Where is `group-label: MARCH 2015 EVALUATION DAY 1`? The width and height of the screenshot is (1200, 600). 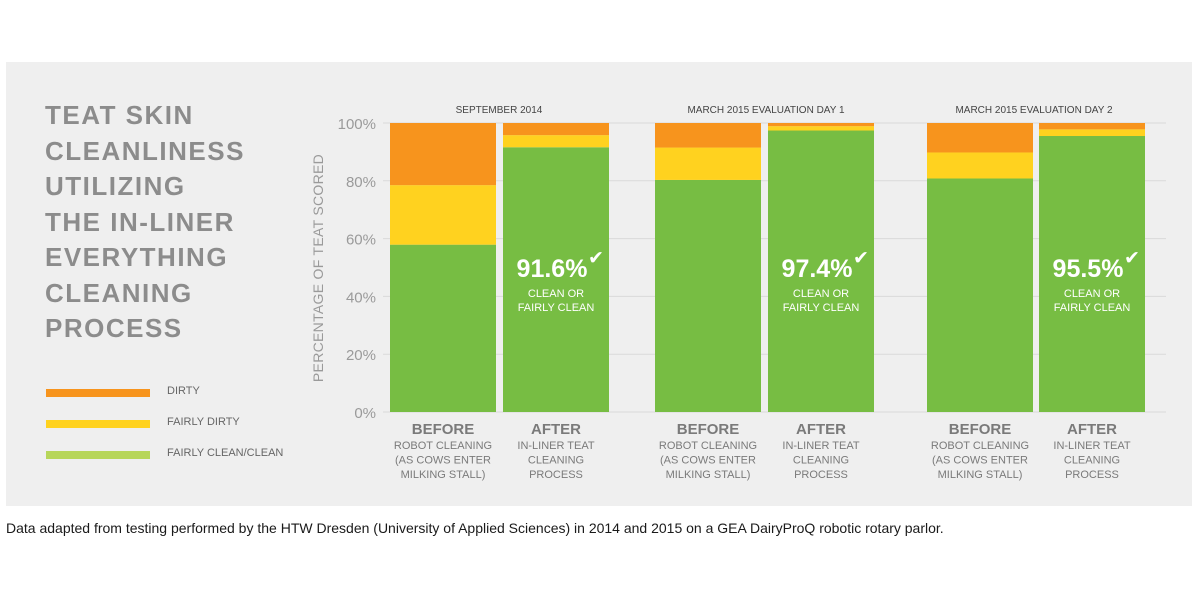
group-label: MARCH 2015 EVALUATION DAY 1 is located at coordinates (766, 110).